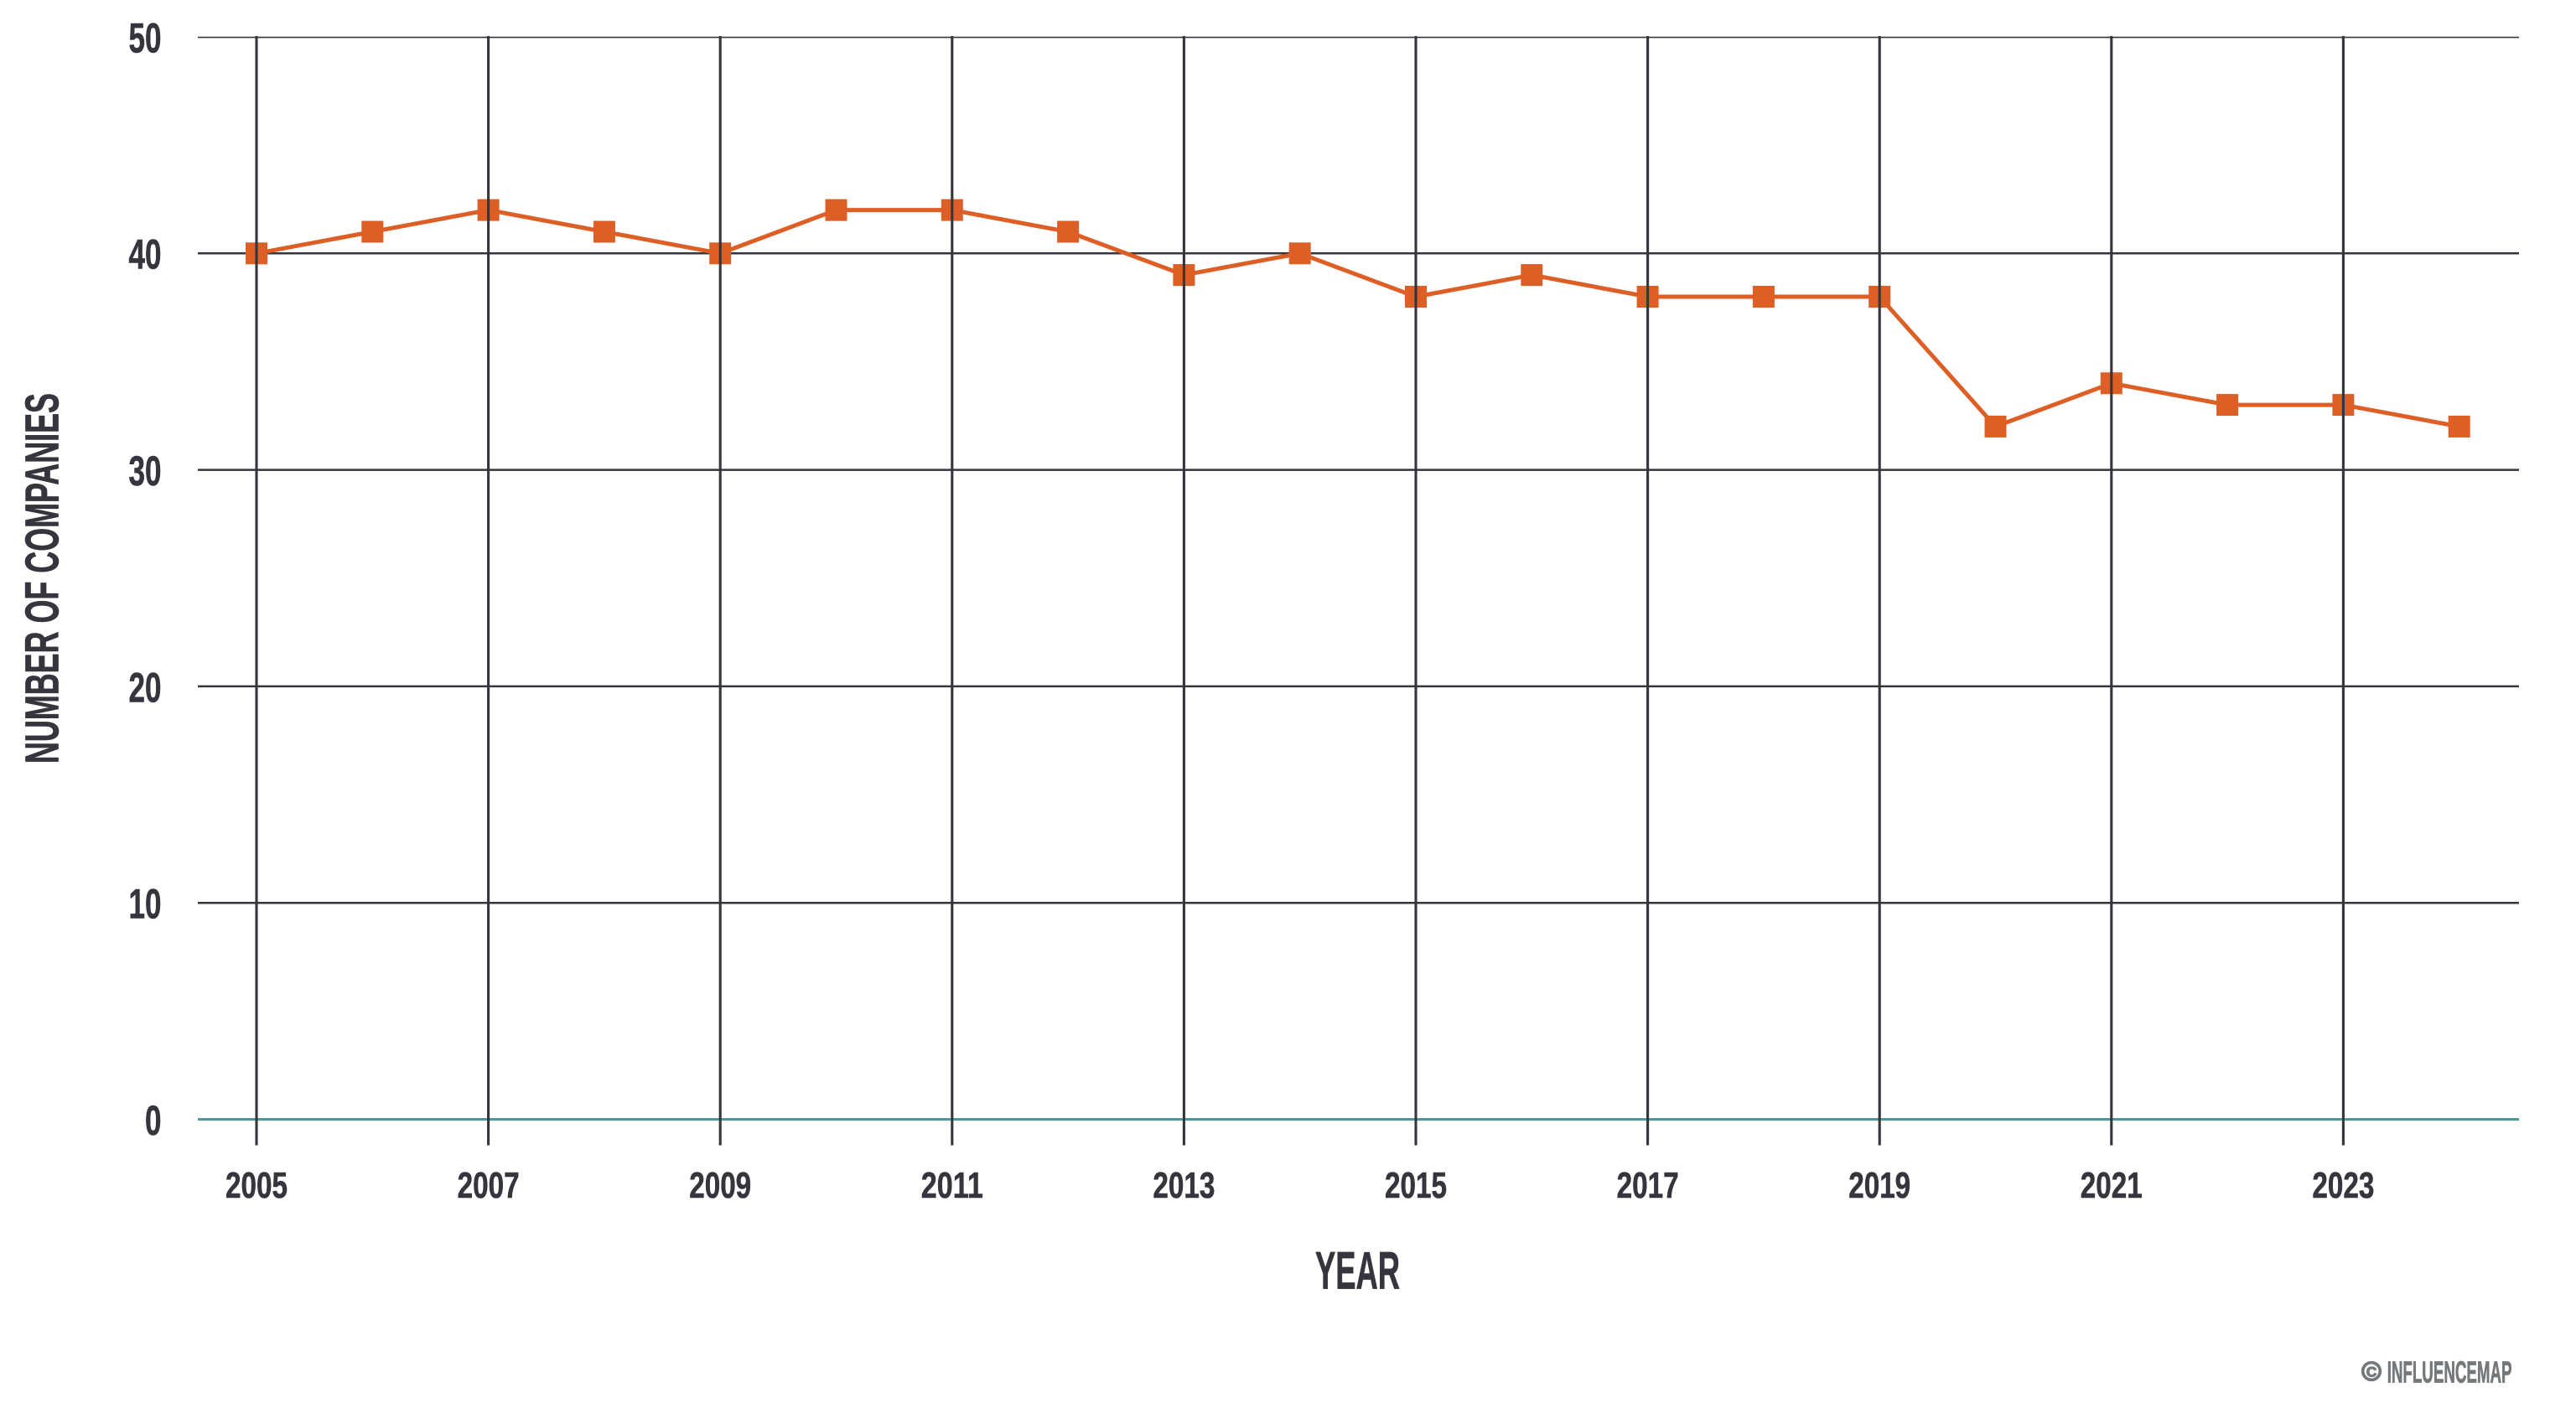  I want to click on svg-text: 2017, so click(1648, 1185).